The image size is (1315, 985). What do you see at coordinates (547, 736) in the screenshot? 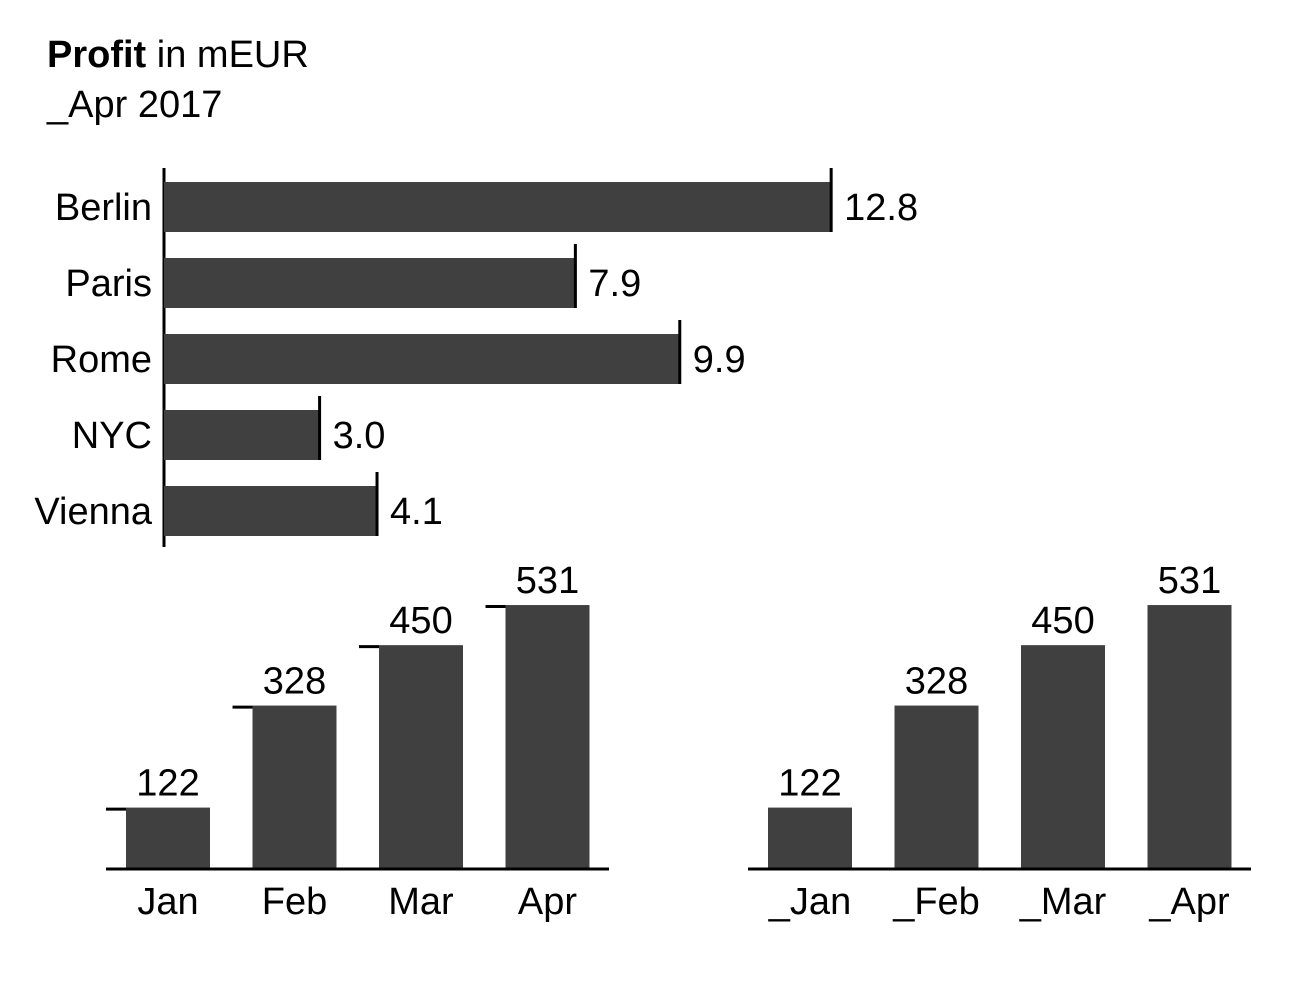
I see `bar-left-chart-apr` at bounding box center [547, 736].